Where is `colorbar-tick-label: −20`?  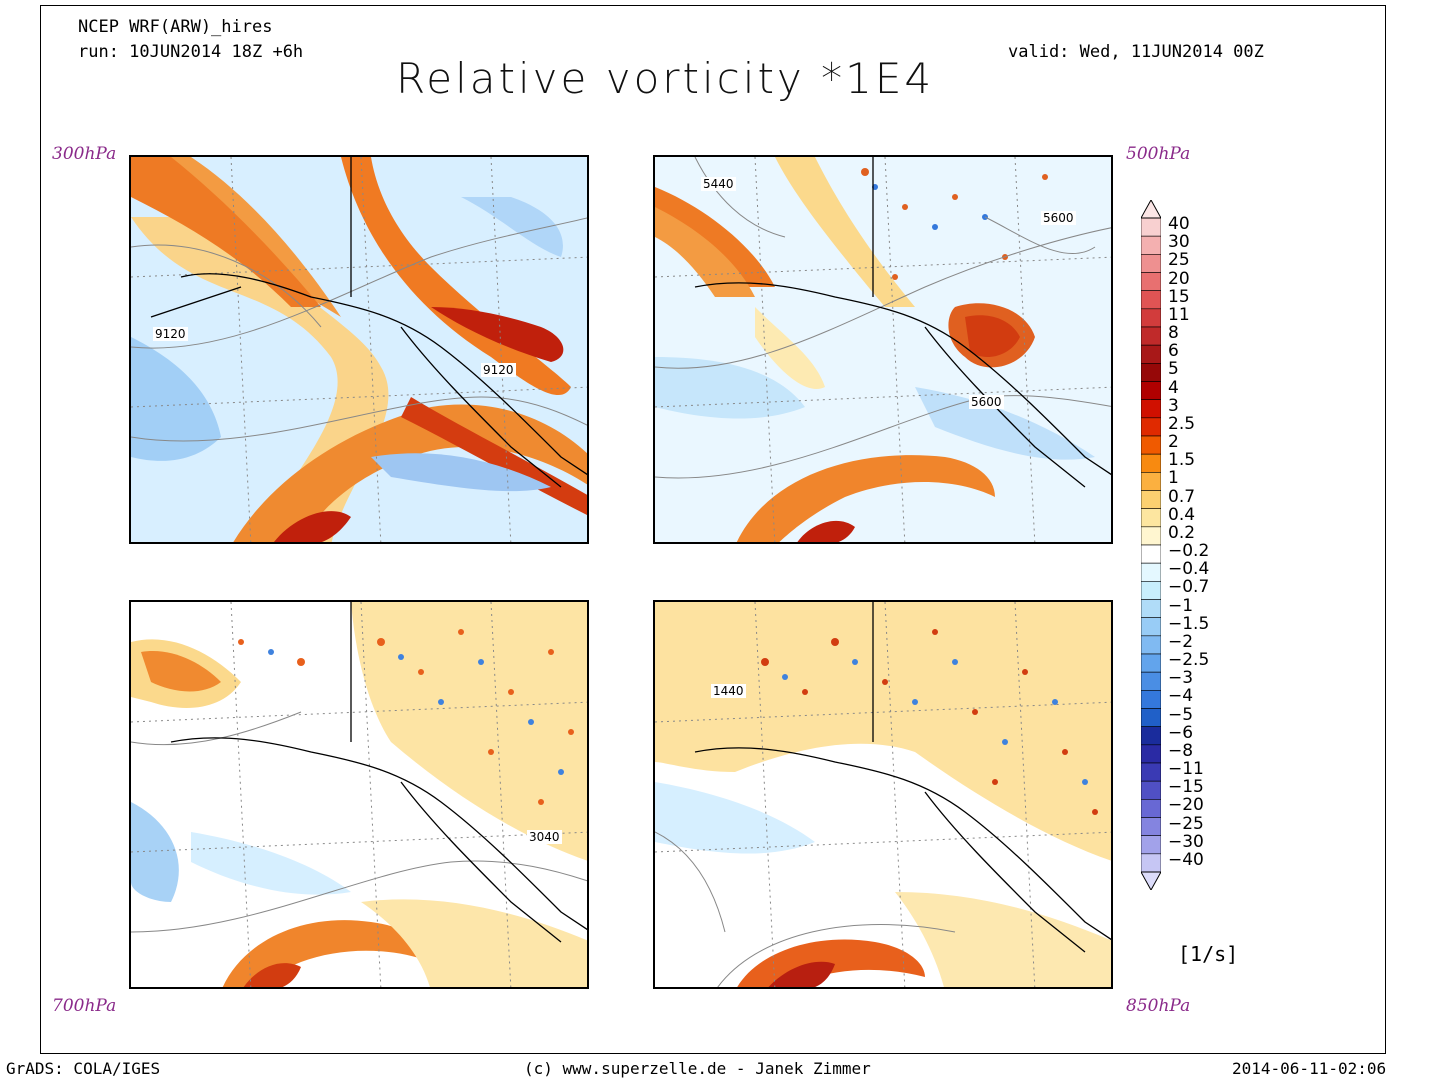 colorbar-tick-label: −20 is located at coordinates (1186, 805).